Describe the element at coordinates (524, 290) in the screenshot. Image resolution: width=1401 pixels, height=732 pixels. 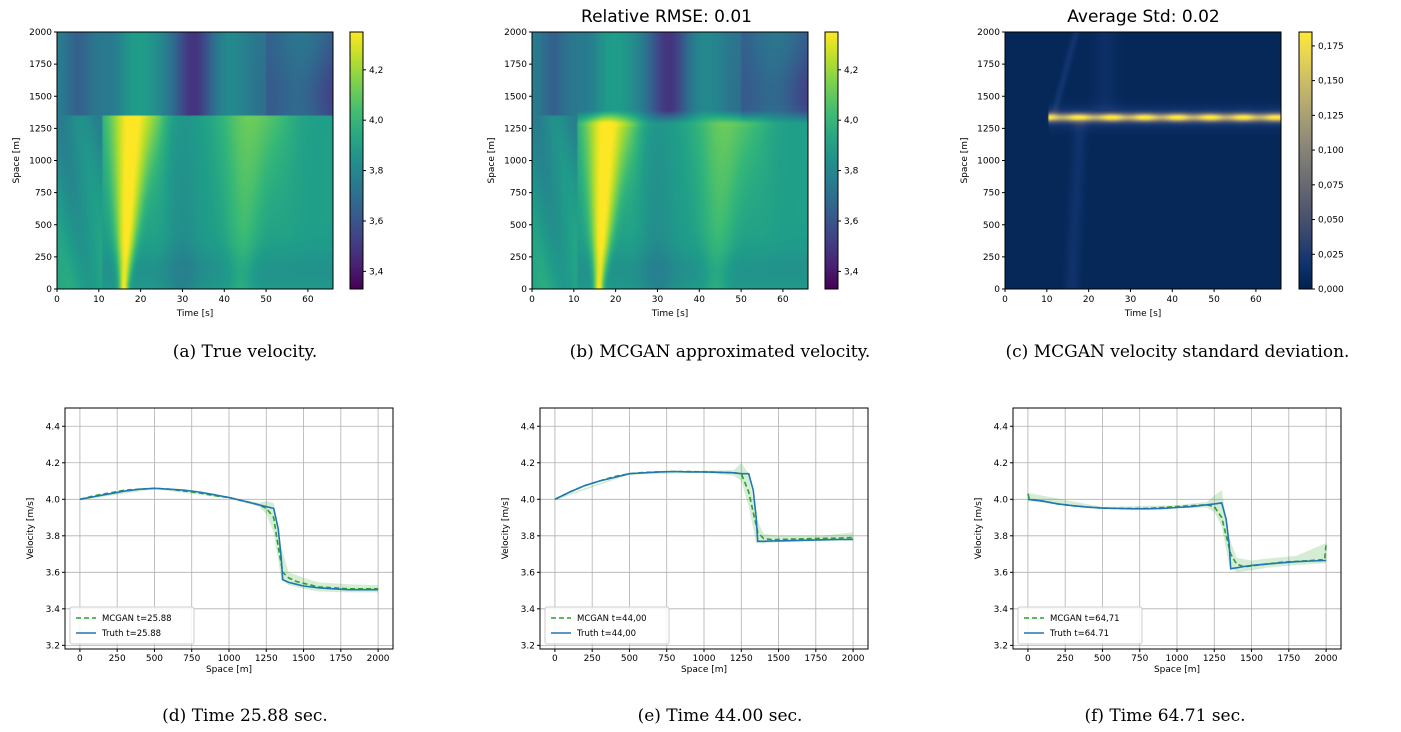
I see `y-tick-label: 0` at that location.